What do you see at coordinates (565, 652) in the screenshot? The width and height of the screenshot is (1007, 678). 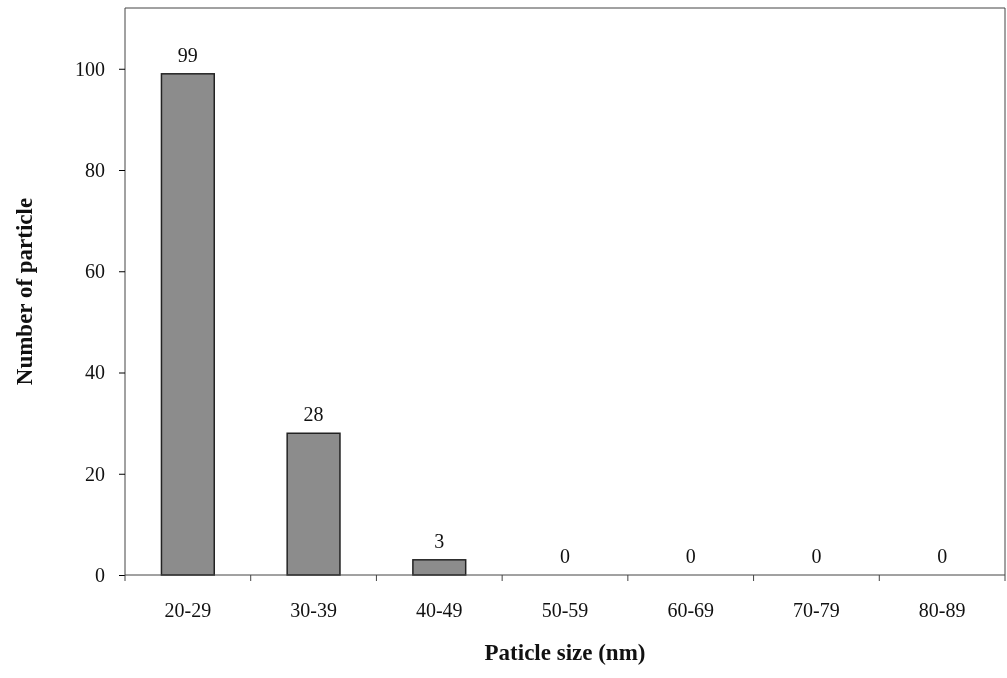 I see `x-axis-title: Paticle size (nm)` at bounding box center [565, 652].